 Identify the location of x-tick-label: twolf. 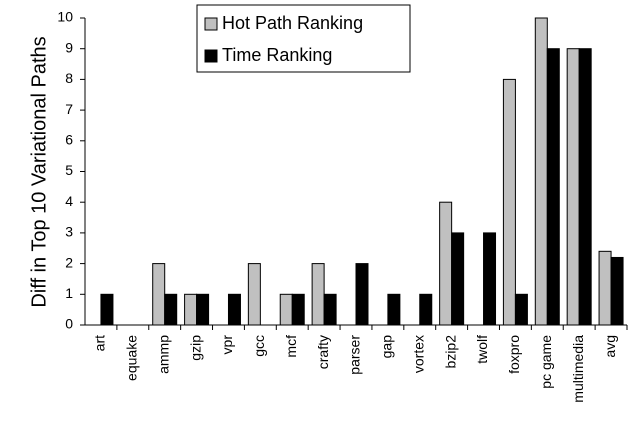
(482, 349).